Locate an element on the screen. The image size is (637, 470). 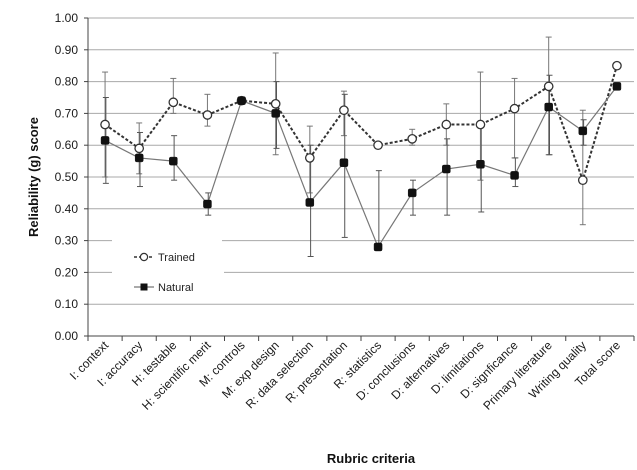
y-tick-label: 0.90 is located at coordinates (67, 50).